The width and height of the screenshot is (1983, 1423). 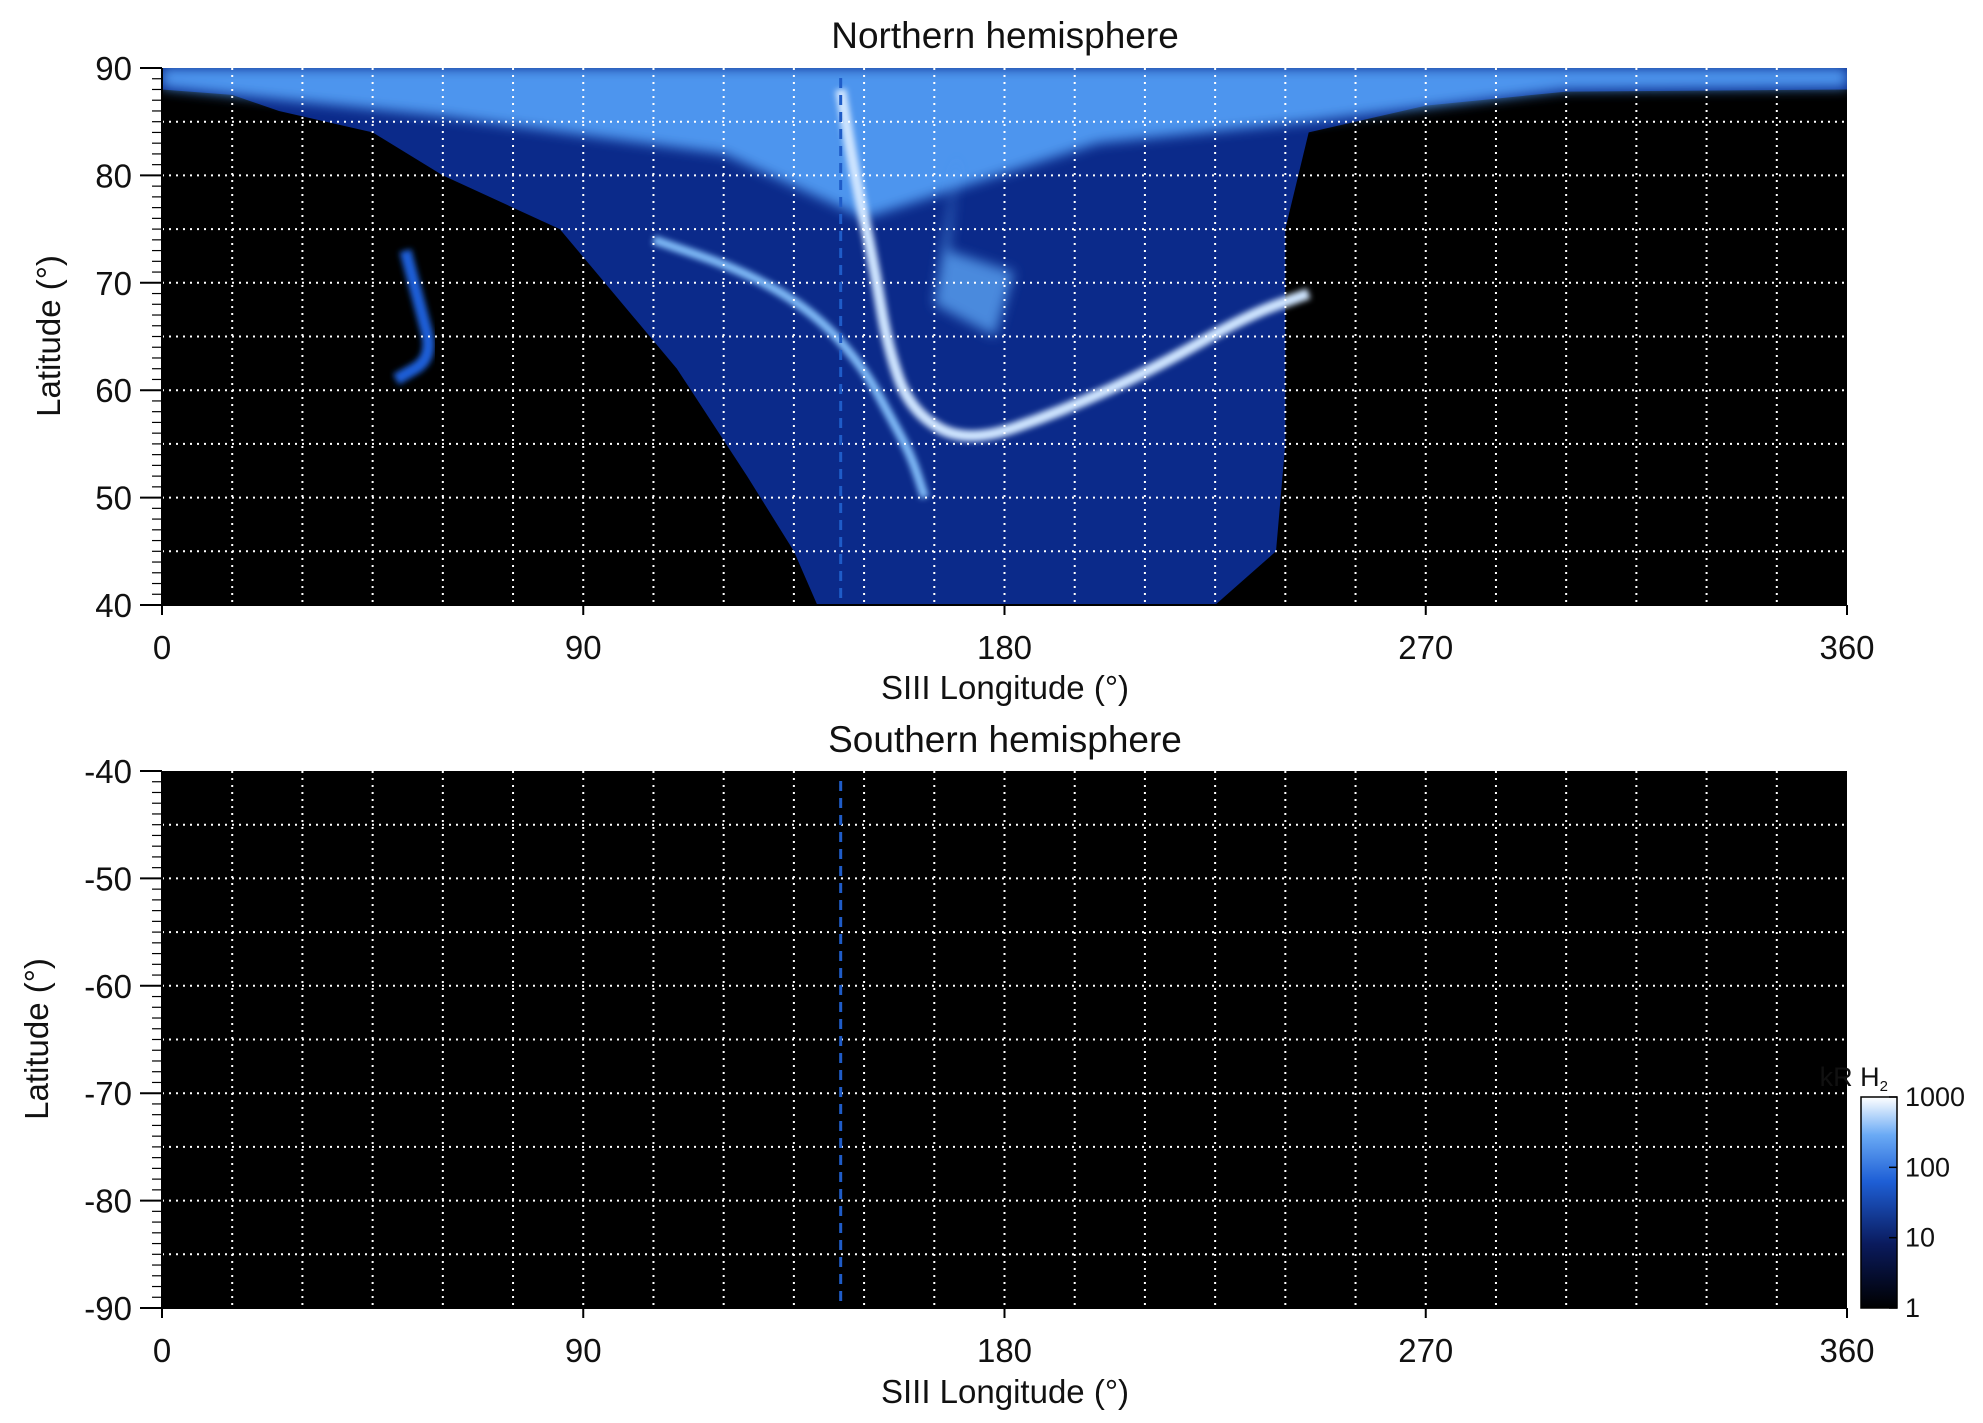 I want to click on y-tick-label: -40, so click(x=108, y=771).